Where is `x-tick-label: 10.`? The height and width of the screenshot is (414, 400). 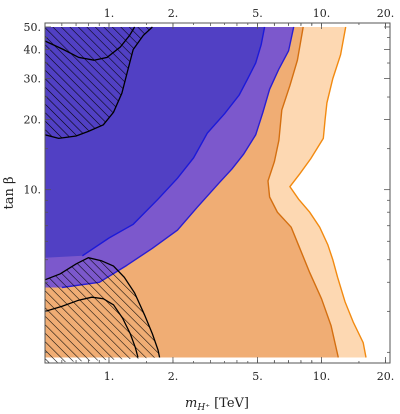
x-tick-label: 10. is located at coordinates (322, 376).